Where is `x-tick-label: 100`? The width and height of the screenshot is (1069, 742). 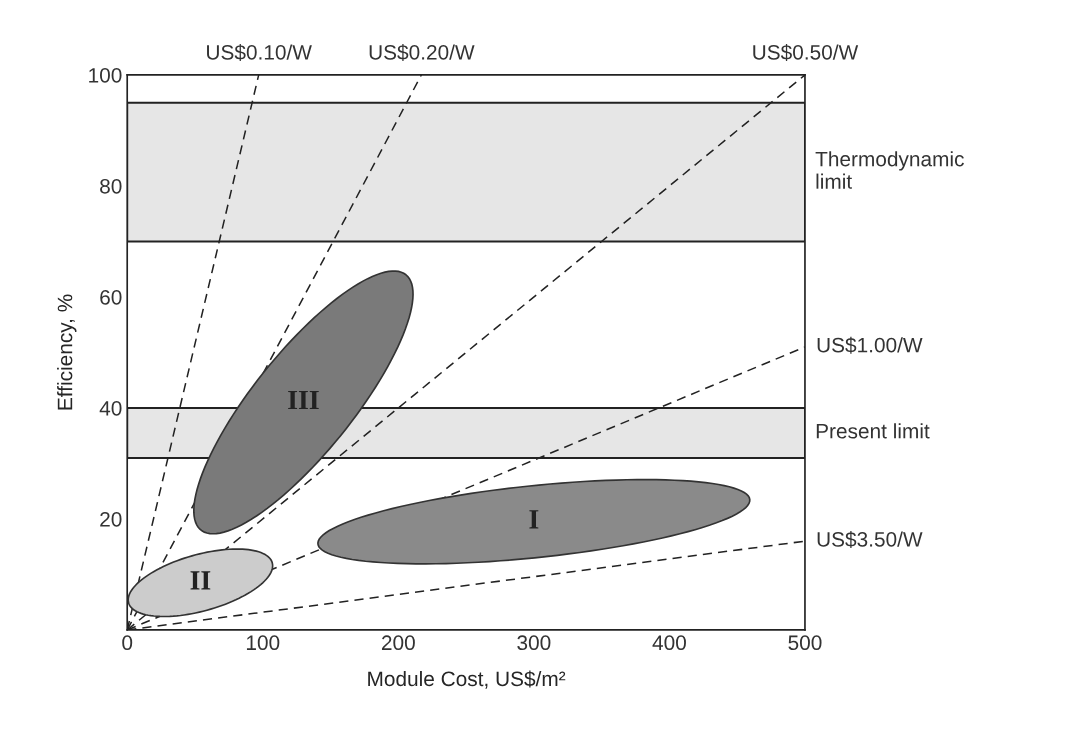 x-tick-label: 100 is located at coordinates (263, 643).